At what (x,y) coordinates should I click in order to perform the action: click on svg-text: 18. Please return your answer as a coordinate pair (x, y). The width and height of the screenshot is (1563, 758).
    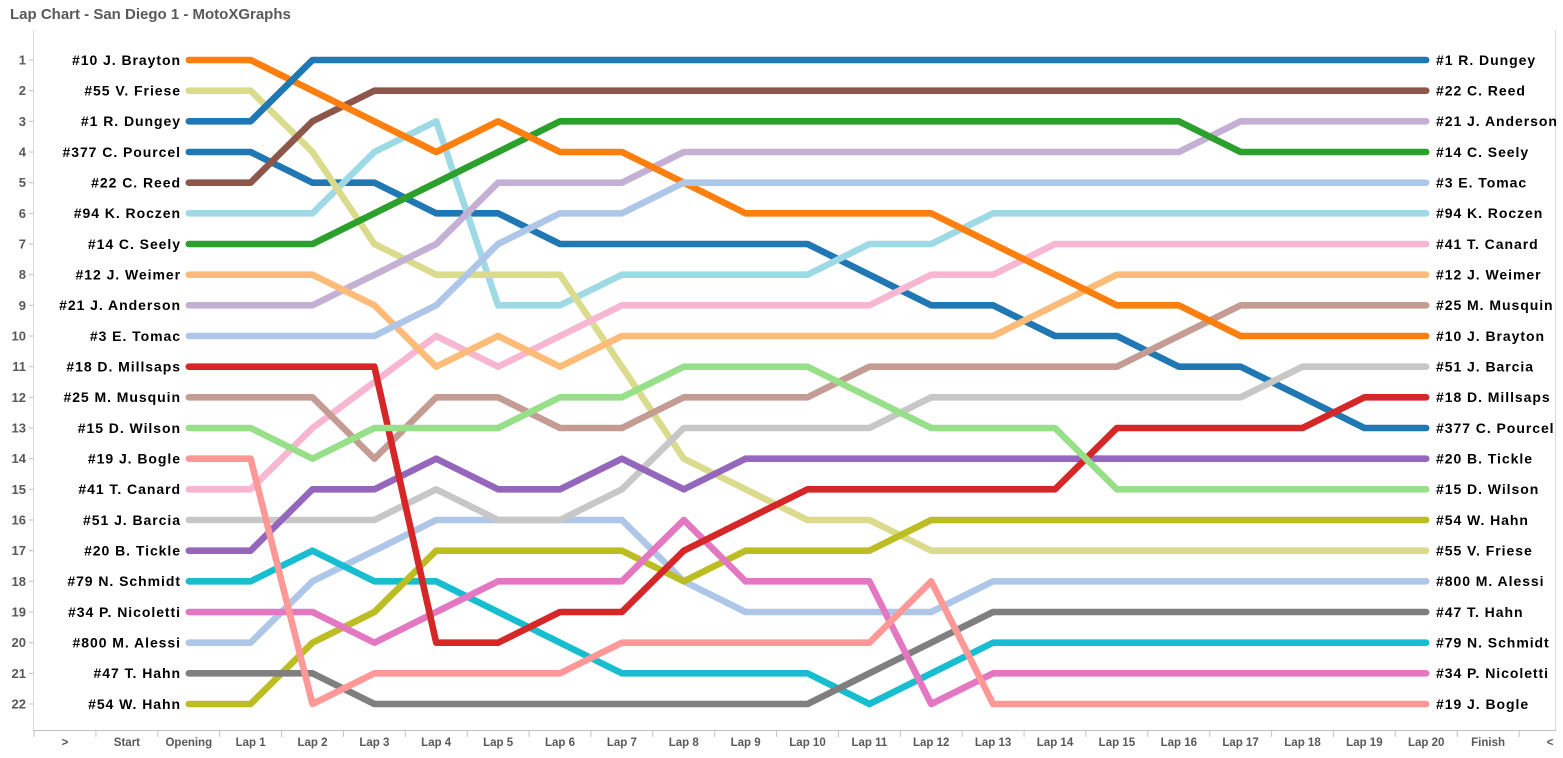
    Looking at the image, I should click on (19, 581).